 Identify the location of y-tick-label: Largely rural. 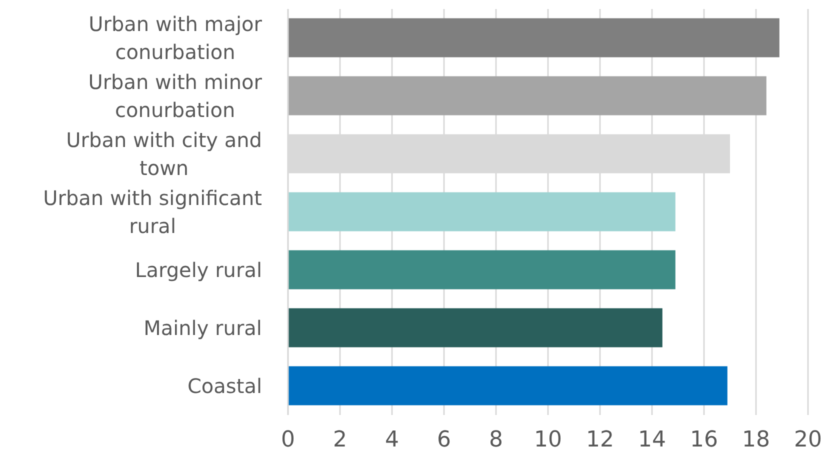
(198, 270).